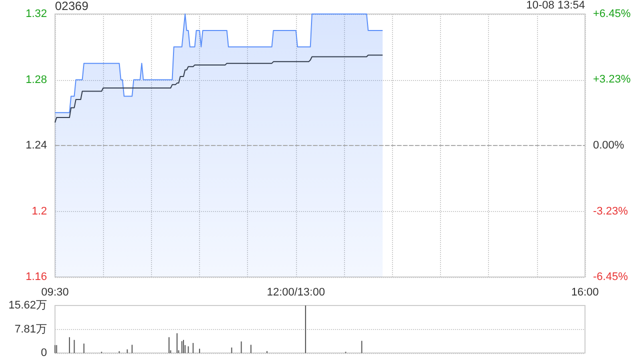  Describe the element at coordinates (55, 292) in the screenshot. I see `x-tick-label: 09:30` at that location.